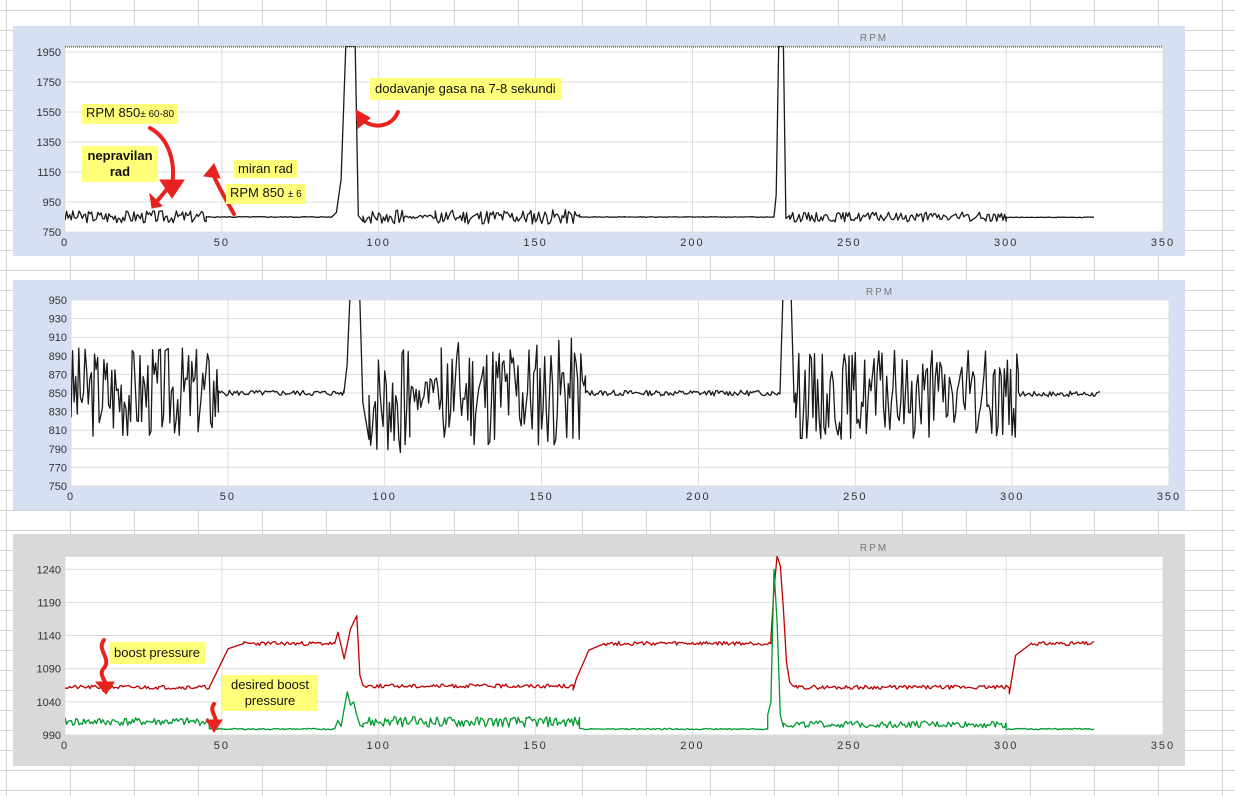  I want to click on y-tick-label: 1240, so click(49, 570).